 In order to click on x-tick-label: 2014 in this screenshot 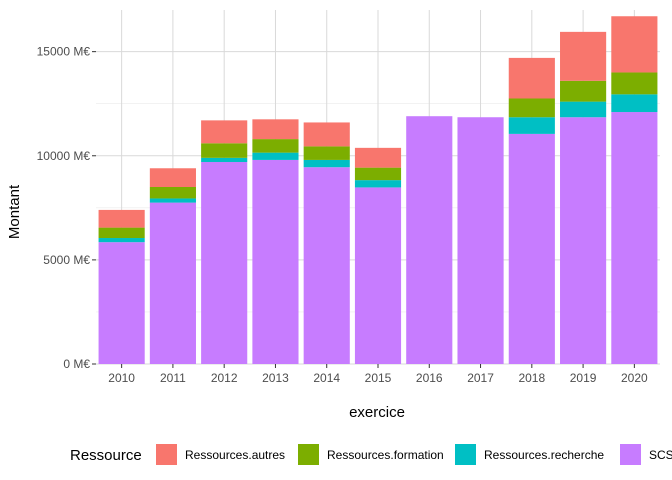, I will do `click(326, 378)`.